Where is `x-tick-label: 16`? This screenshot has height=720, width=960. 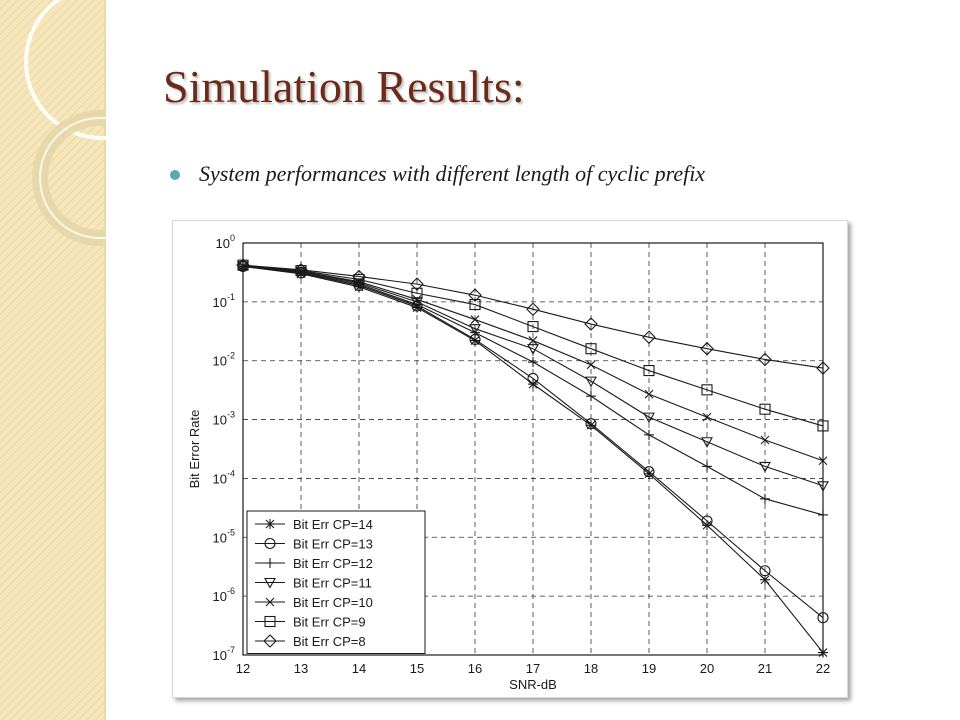
x-tick-label: 16 is located at coordinates (475, 668).